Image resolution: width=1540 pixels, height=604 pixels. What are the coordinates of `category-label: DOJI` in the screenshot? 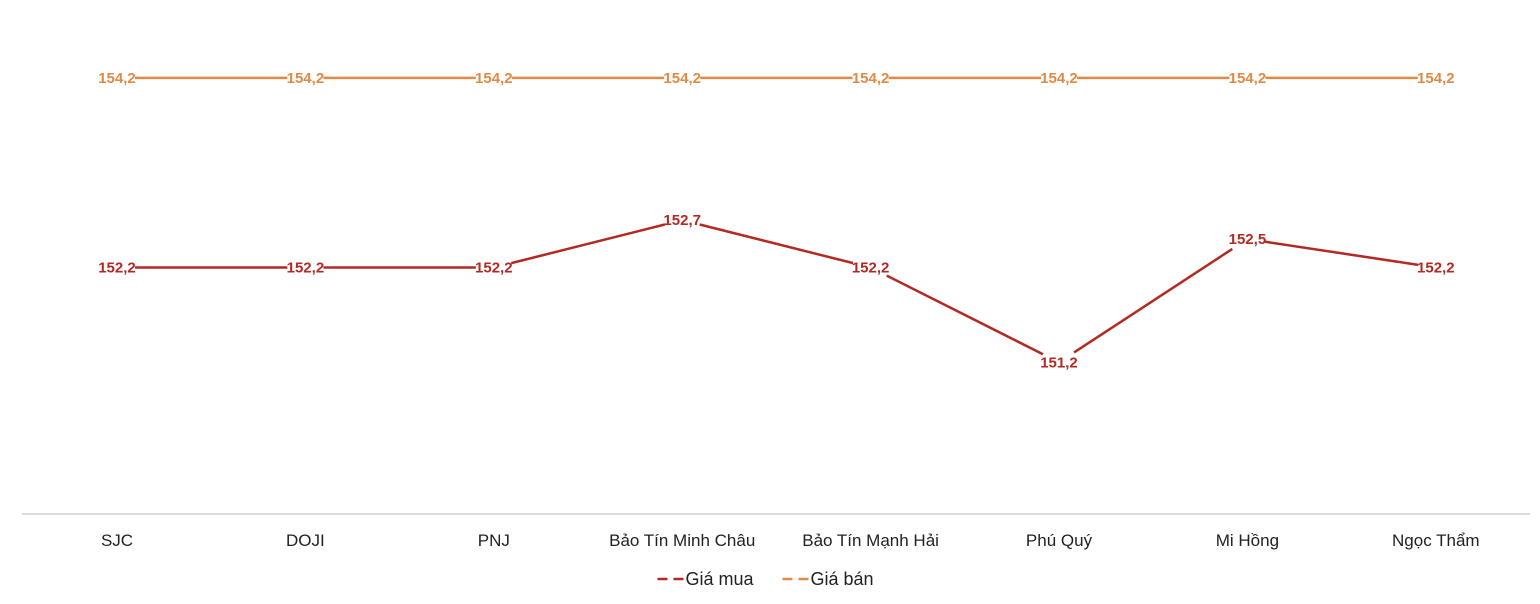 It's located at (305, 540).